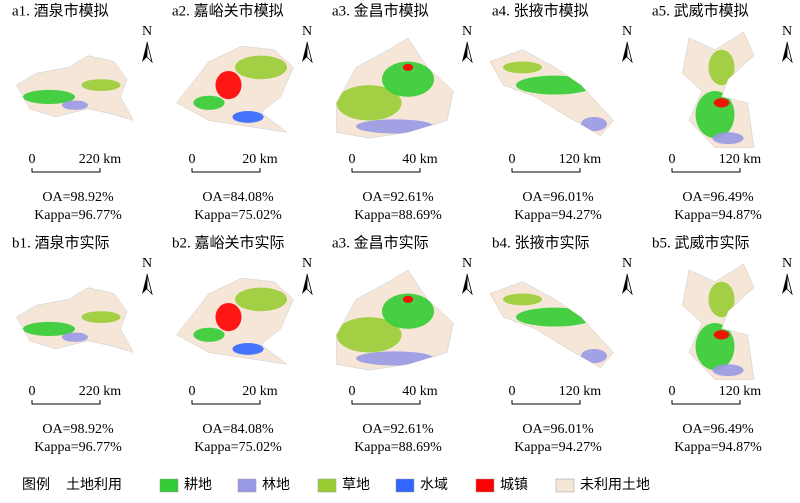 The height and width of the screenshot is (503, 800). What do you see at coordinates (434, 485) in the screenshot?
I see `legend-label: 水域` at bounding box center [434, 485].